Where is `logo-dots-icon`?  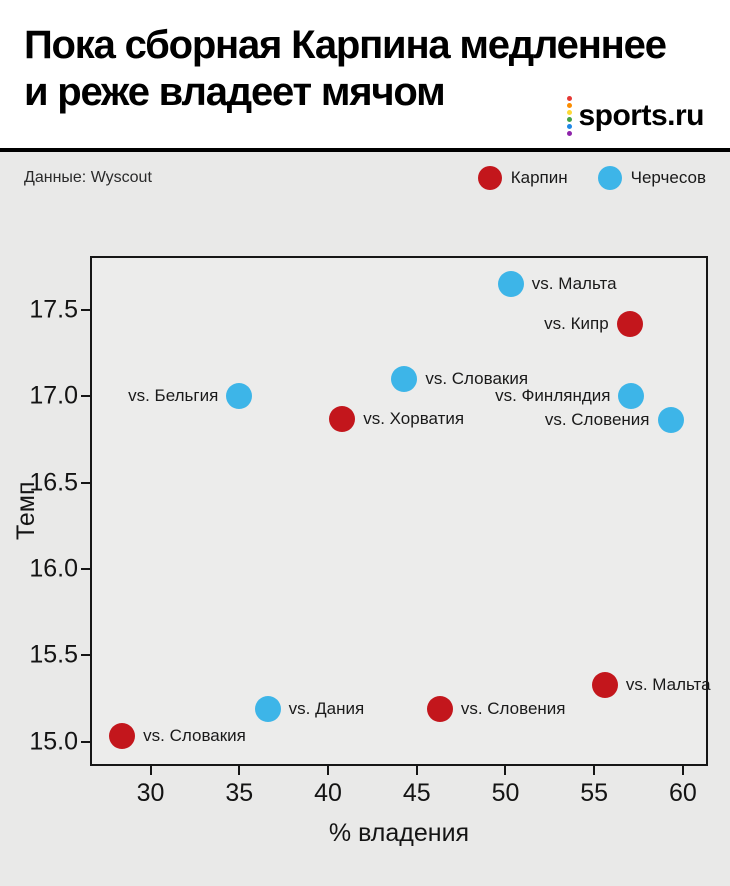
logo-dots-icon is located at coordinates (570, 116).